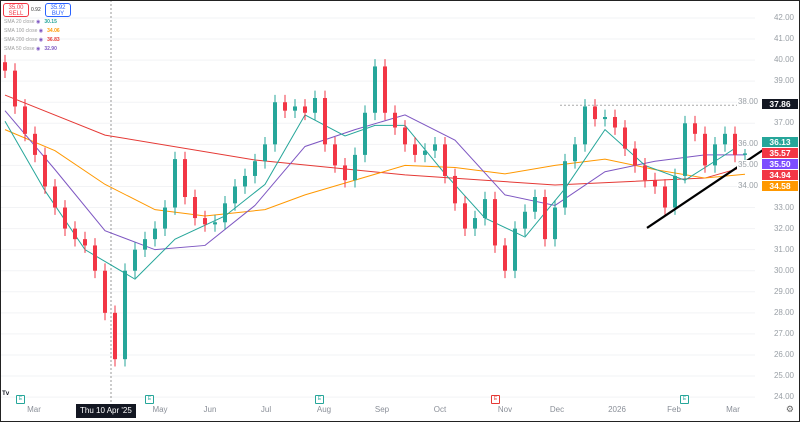 Image resolution: width=800 pixels, height=422 pixels. I want to click on tradingview-logo: ᵀᵛ, so click(6, 394).